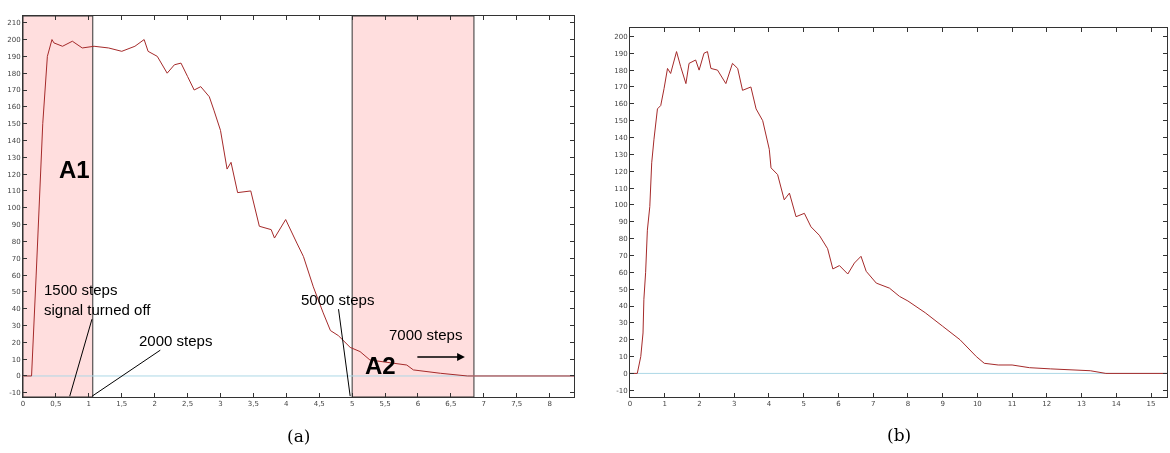 Image resolution: width=1170 pixels, height=453 pixels. What do you see at coordinates (380, 365) in the screenshot?
I see `annotation: A2` at bounding box center [380, 365].